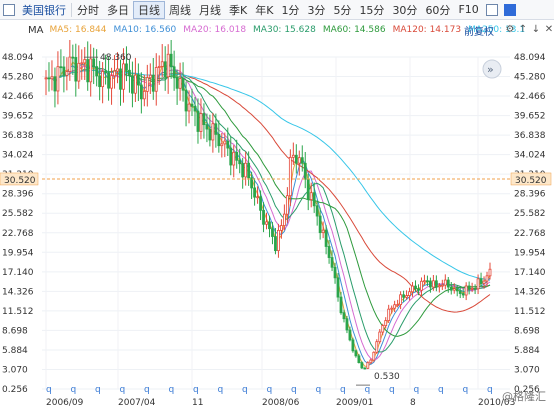 This screenshot has height=409, width=554. What do you see at coordinates (88, 10) in the screenshot?
I see `intraday-button: 分时` at bounding box center [88, 10].